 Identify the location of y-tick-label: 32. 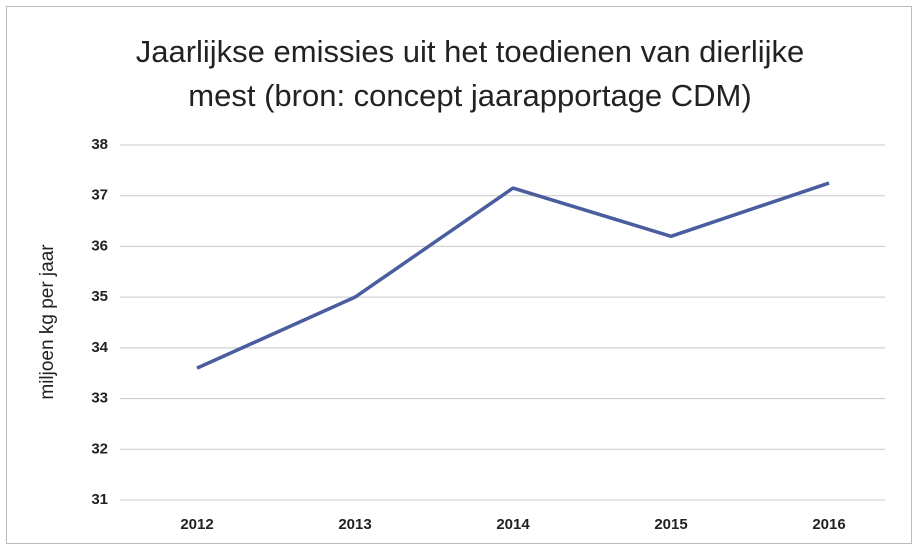
(99, 448).